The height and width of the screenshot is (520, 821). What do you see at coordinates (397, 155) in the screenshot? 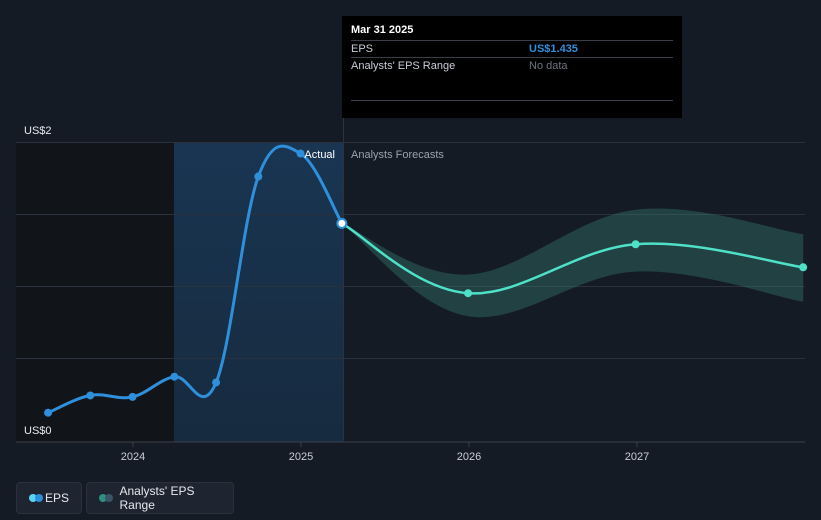
I see `forecast-label: Analysts Forecasts` at bounding box center [397, 155].